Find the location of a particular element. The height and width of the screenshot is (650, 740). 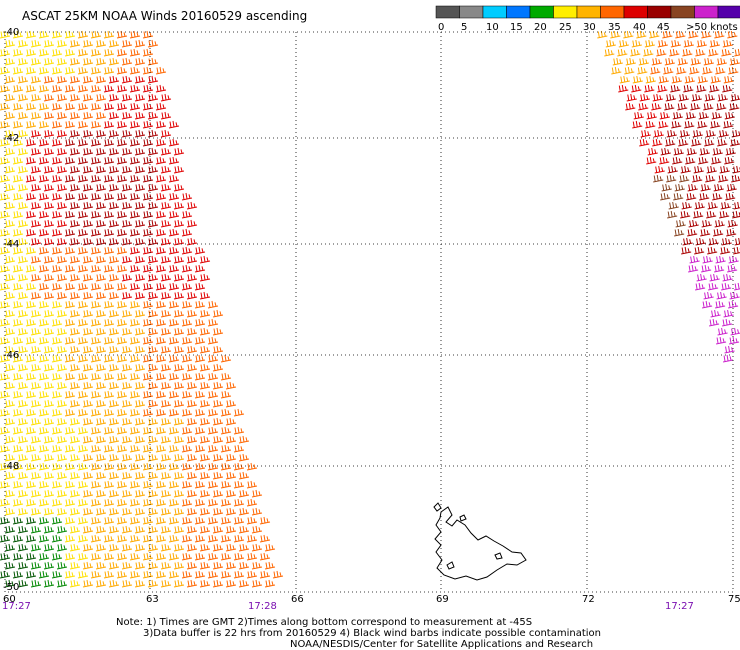

legend-label: 20 is located at coordinates (540, 27).